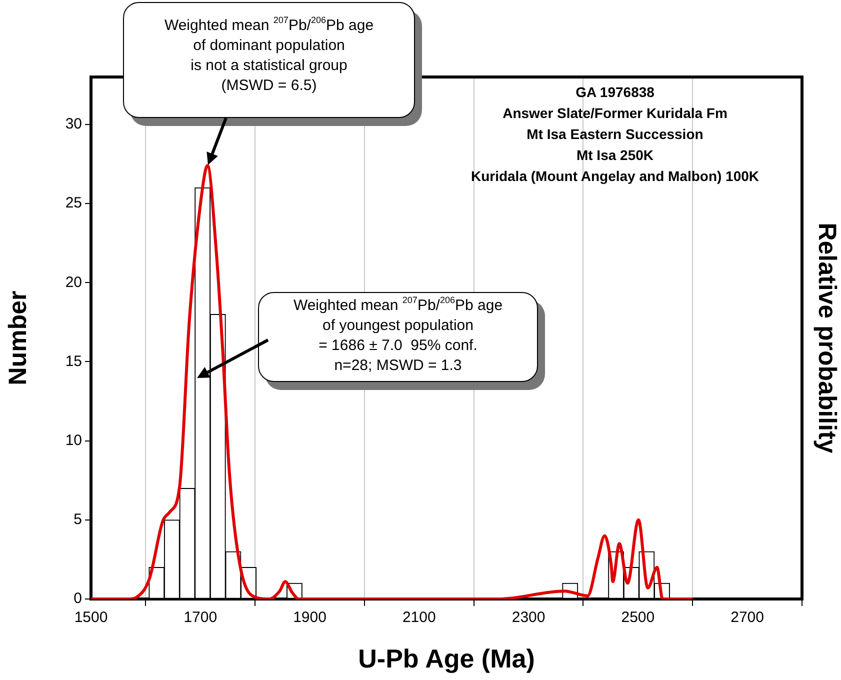  I want to click on y2-axis-title: Relative probability, so click(827, 338).